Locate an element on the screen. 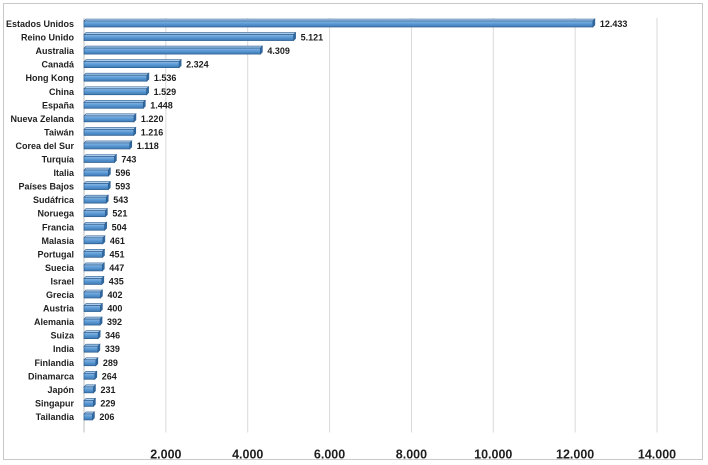 This screenshot has width=708, height=465. value-label: 743 is located at coordinates (128, 160).